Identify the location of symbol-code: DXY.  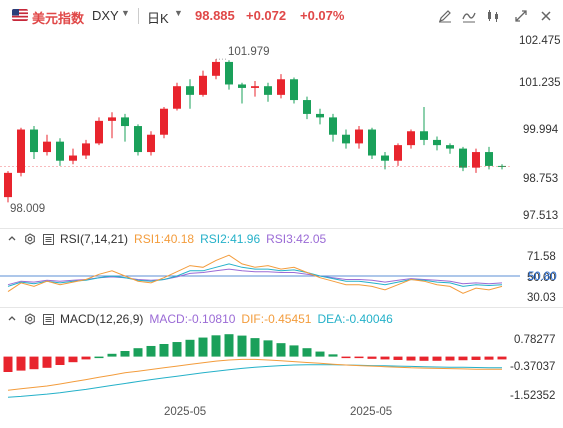
(105, 15).